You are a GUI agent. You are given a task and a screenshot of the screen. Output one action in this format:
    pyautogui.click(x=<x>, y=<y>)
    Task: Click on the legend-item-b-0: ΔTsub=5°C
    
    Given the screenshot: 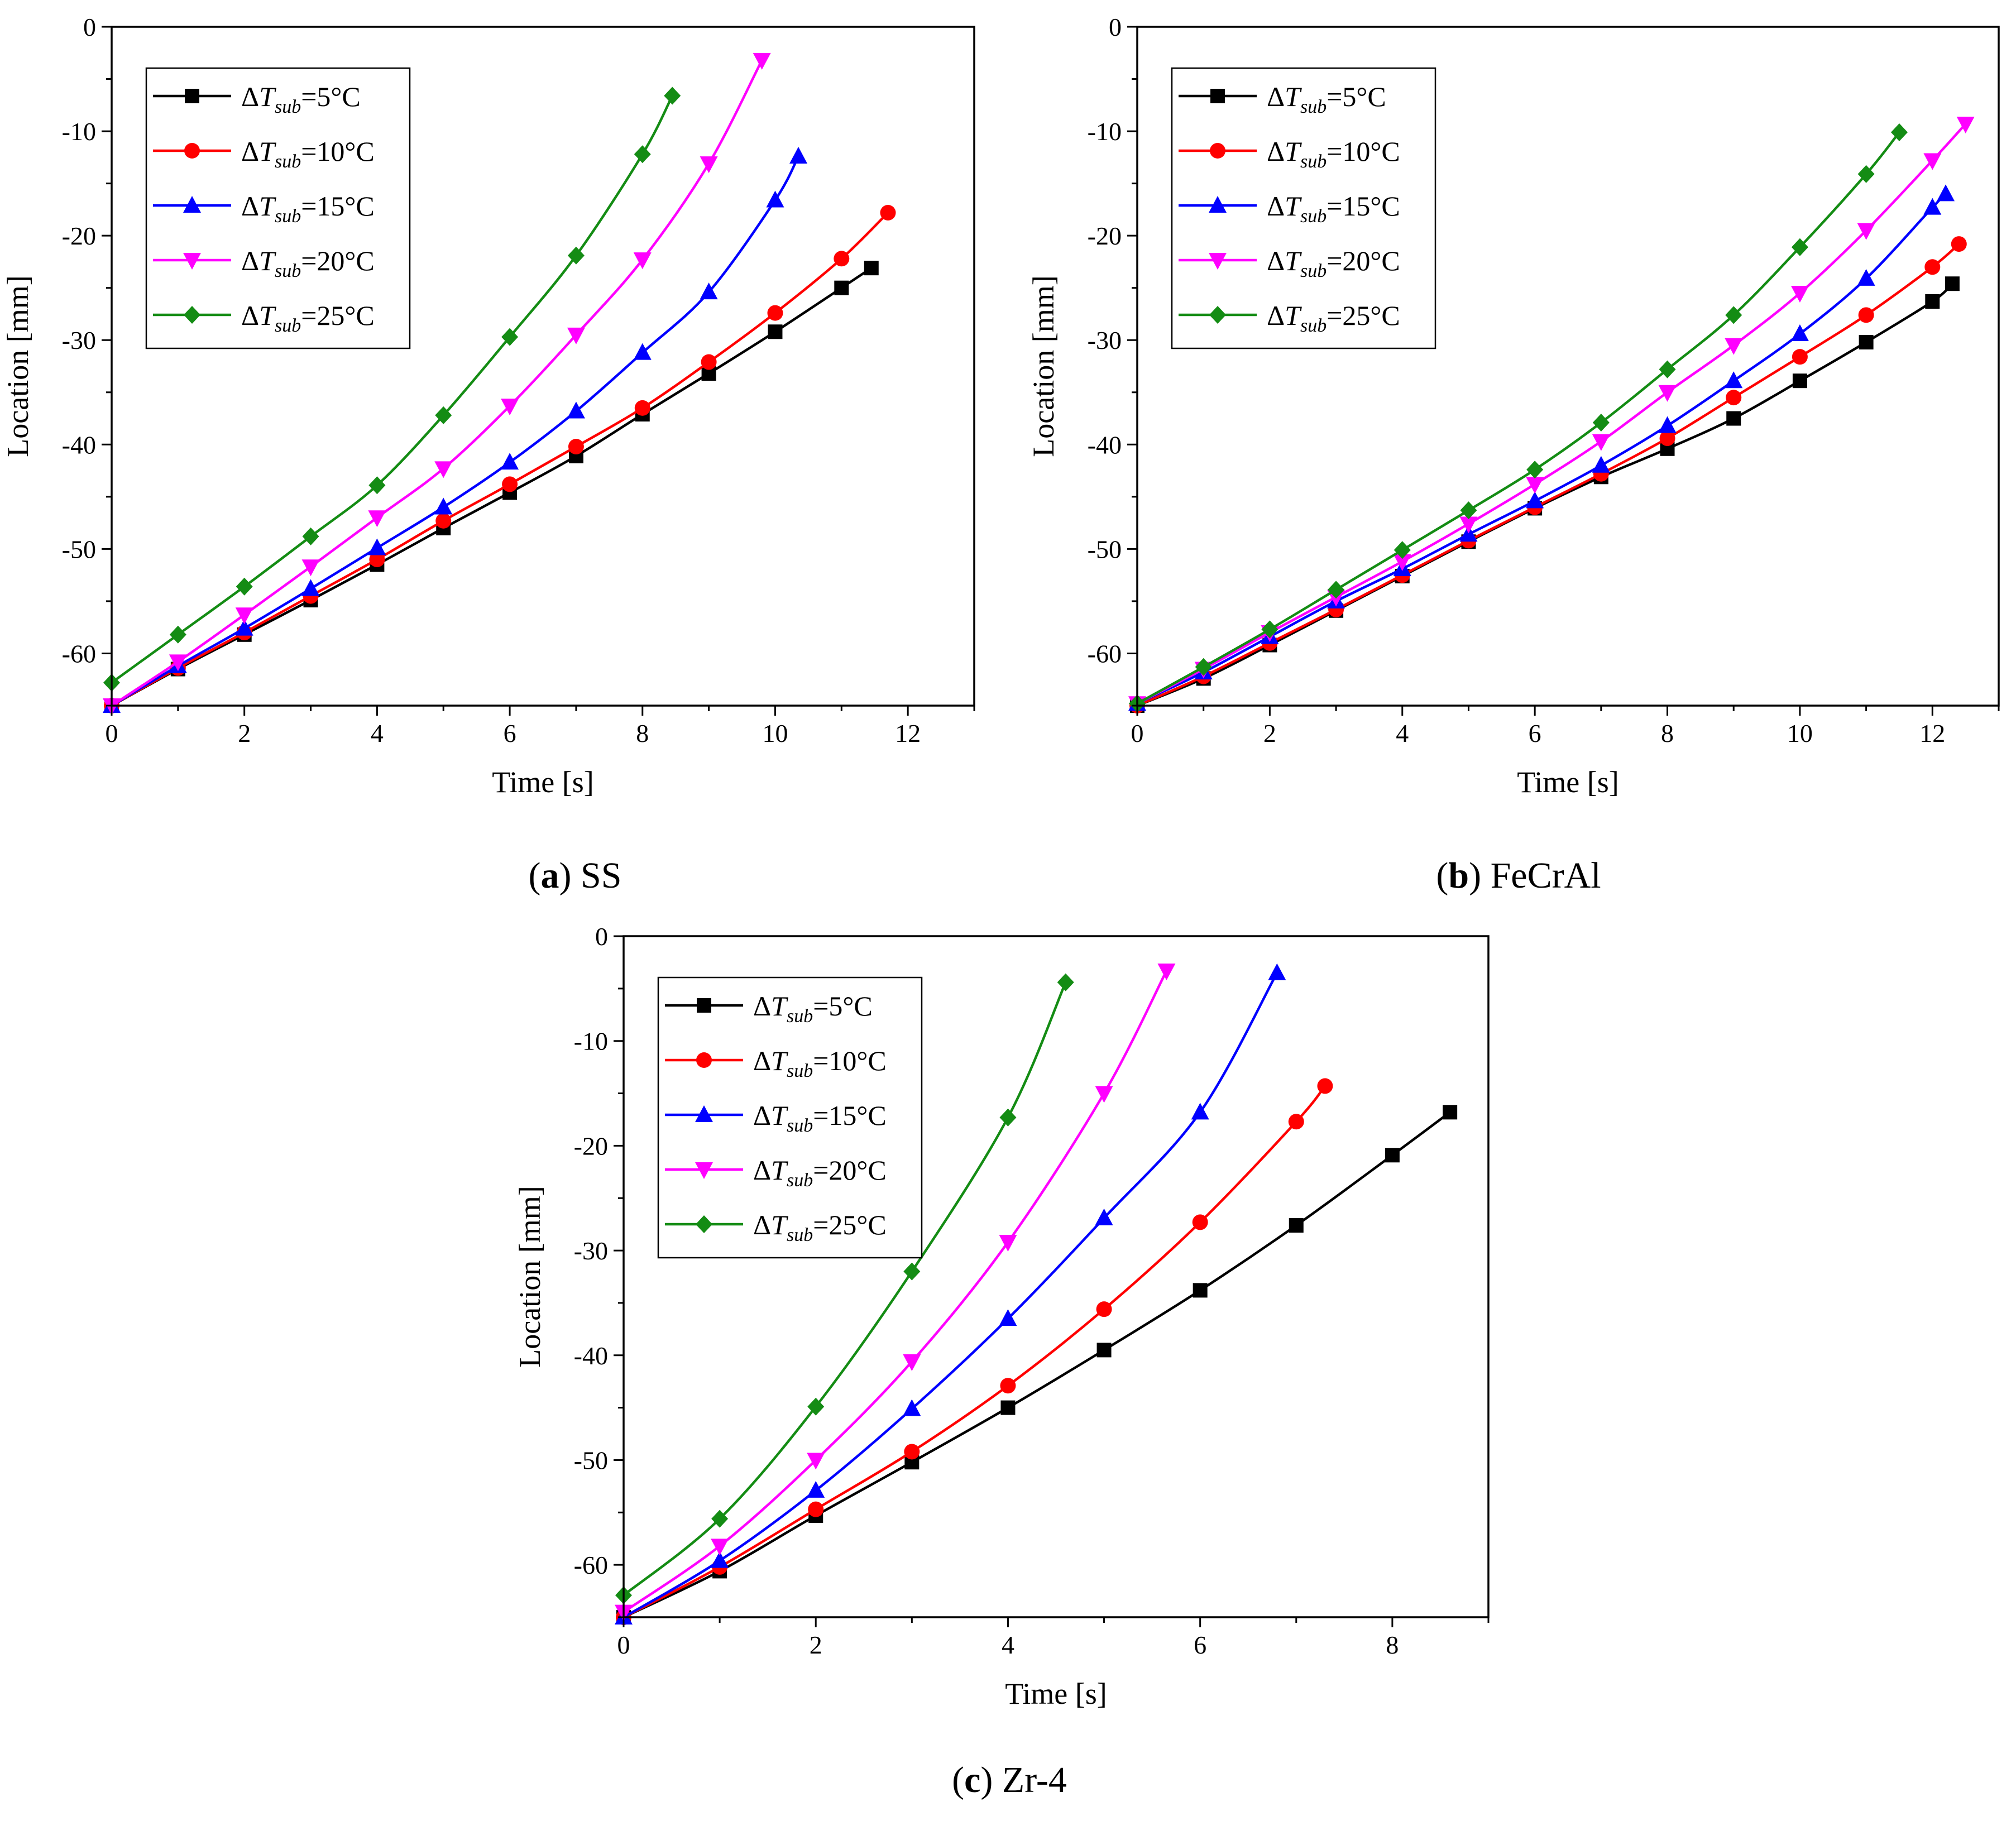 What is the action you would take?
    pyautogui.click(x=1282, y=99)
    